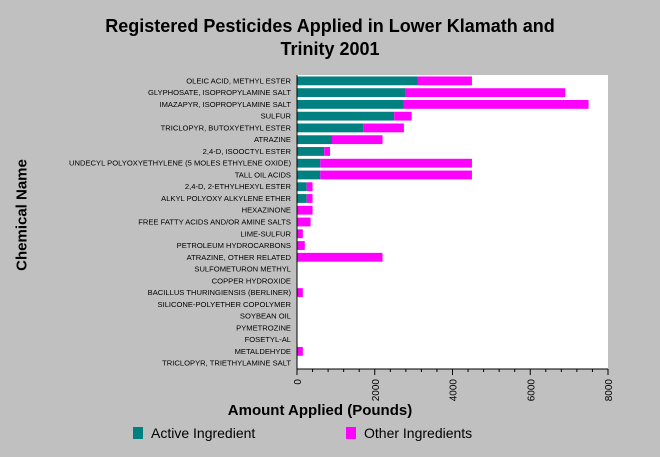  I want to click on category-label-6: 2,4-D, ISOOCTYL ESTER, so click(247, 151).